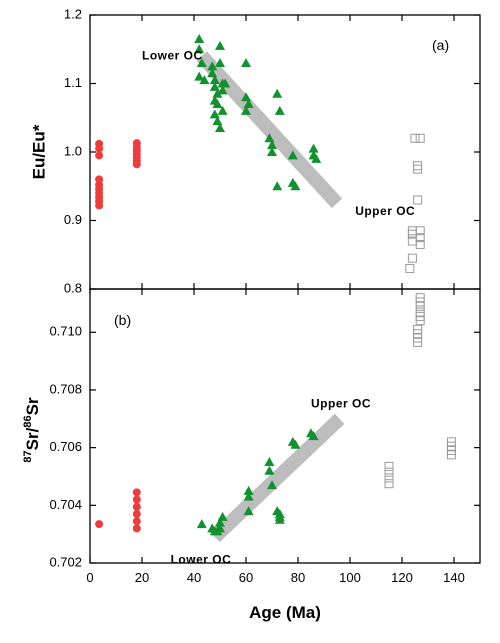  Describe the element at coordinates (285, 612) in the screenshot. I see `x-axis-title: Age (Ma)` at that location.